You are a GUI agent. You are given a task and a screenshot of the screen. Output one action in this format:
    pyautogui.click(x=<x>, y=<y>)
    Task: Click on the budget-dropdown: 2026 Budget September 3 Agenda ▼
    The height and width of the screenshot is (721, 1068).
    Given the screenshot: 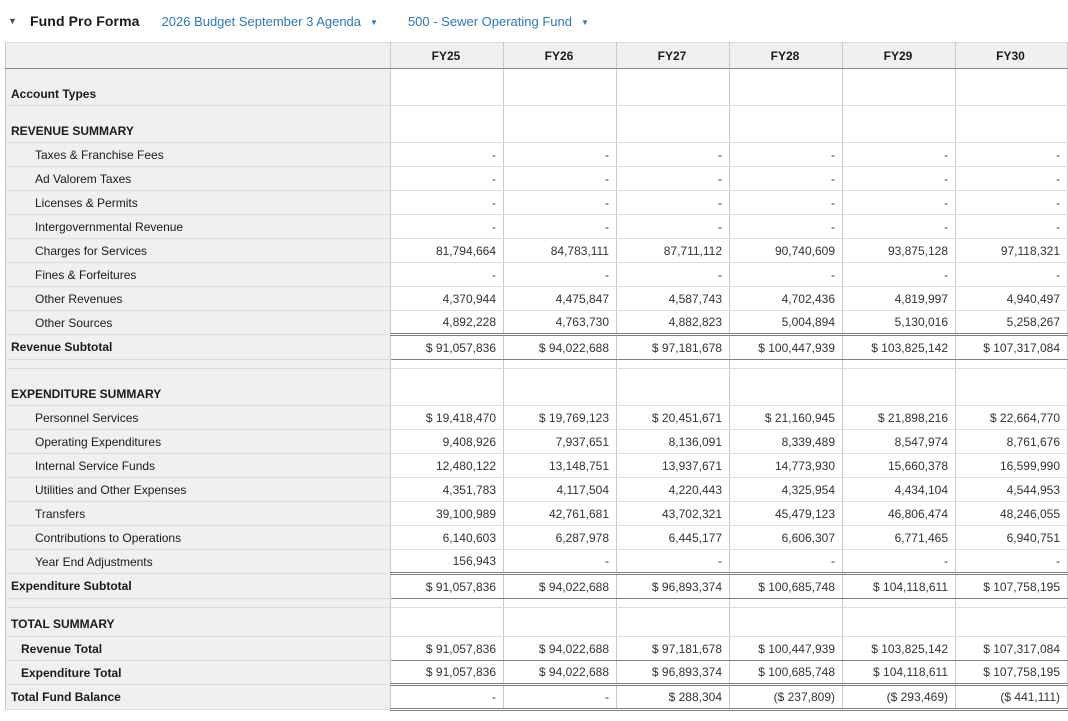 What is the action you would take?
    pyautogui.click(x=270, y=21)
    